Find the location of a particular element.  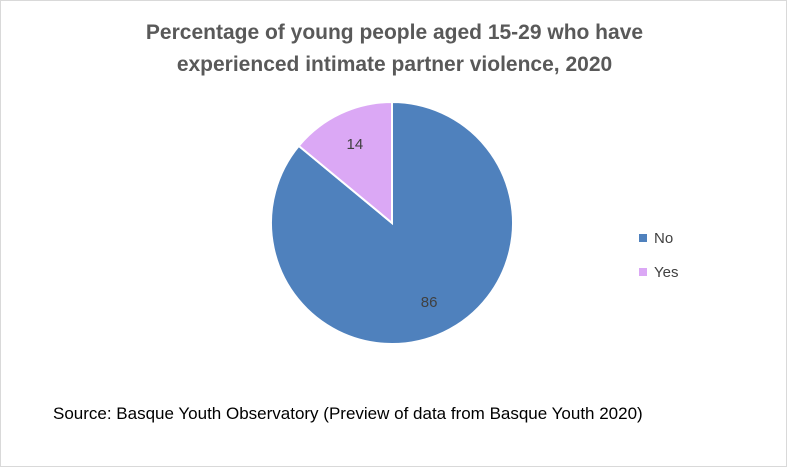

legend-label-yes: Yes is located at coordinates (666, 272).